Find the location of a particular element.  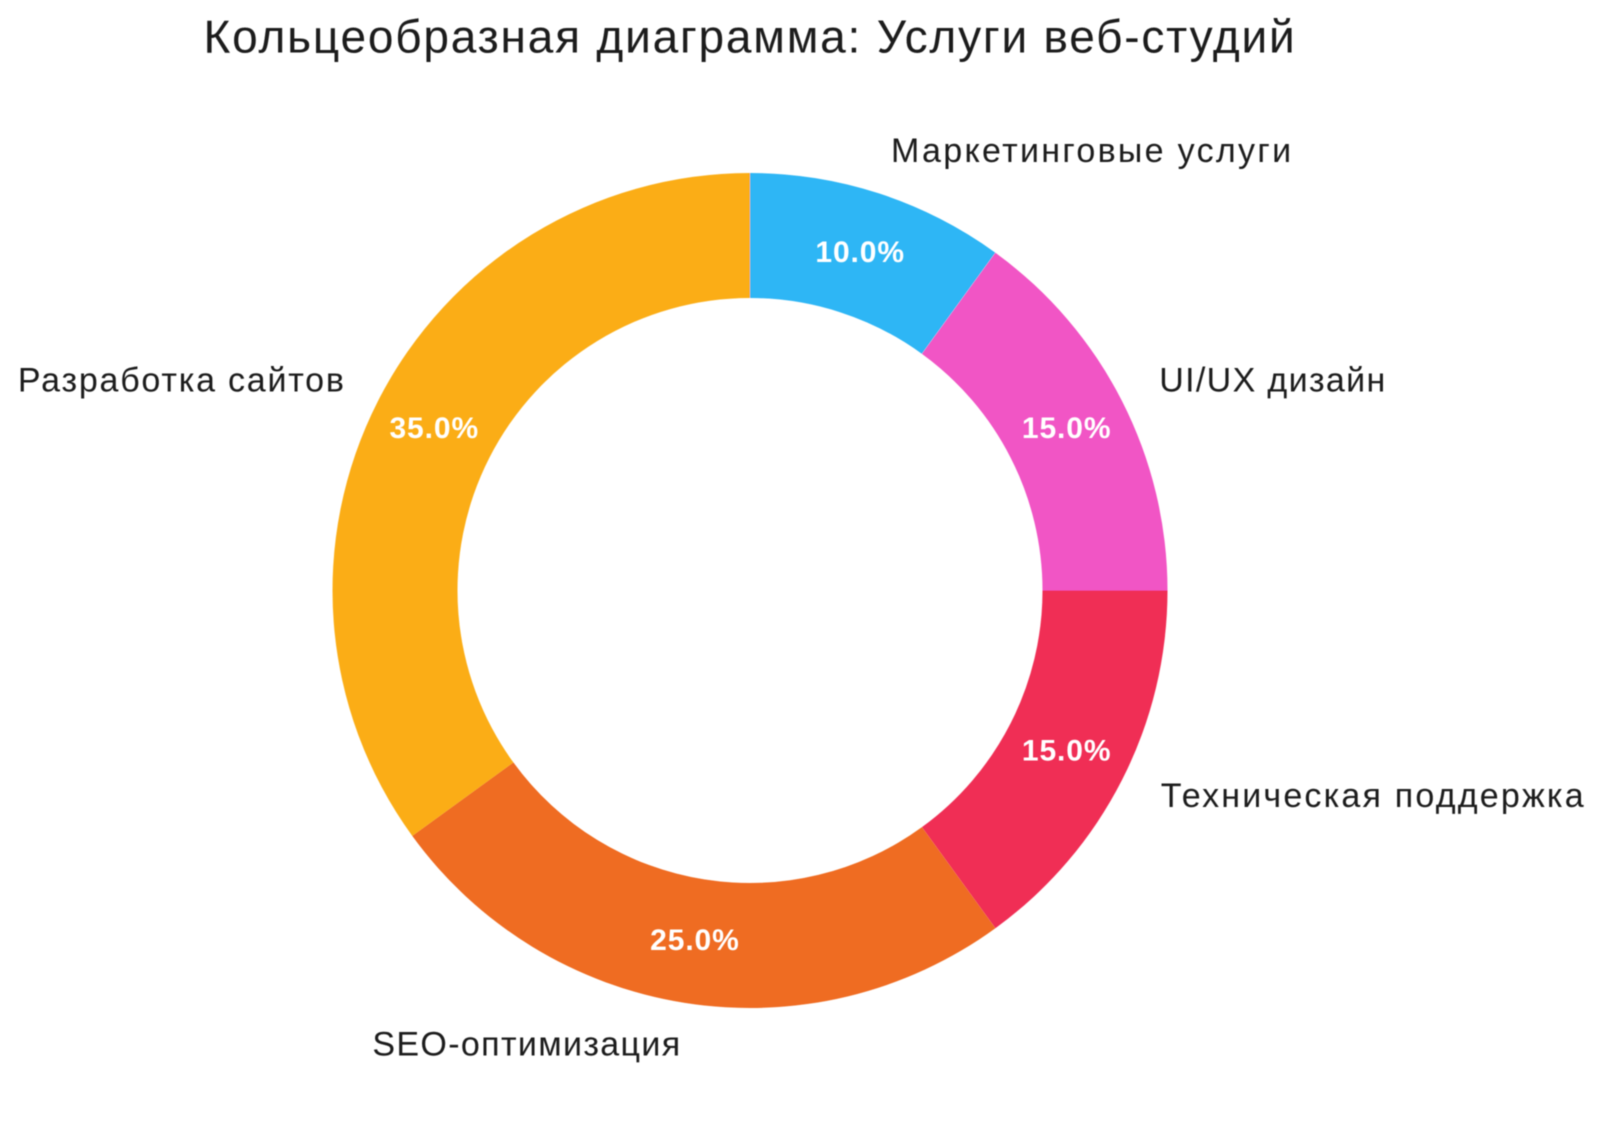

svg-text: 10.0% is located at coordinates (860, 252).